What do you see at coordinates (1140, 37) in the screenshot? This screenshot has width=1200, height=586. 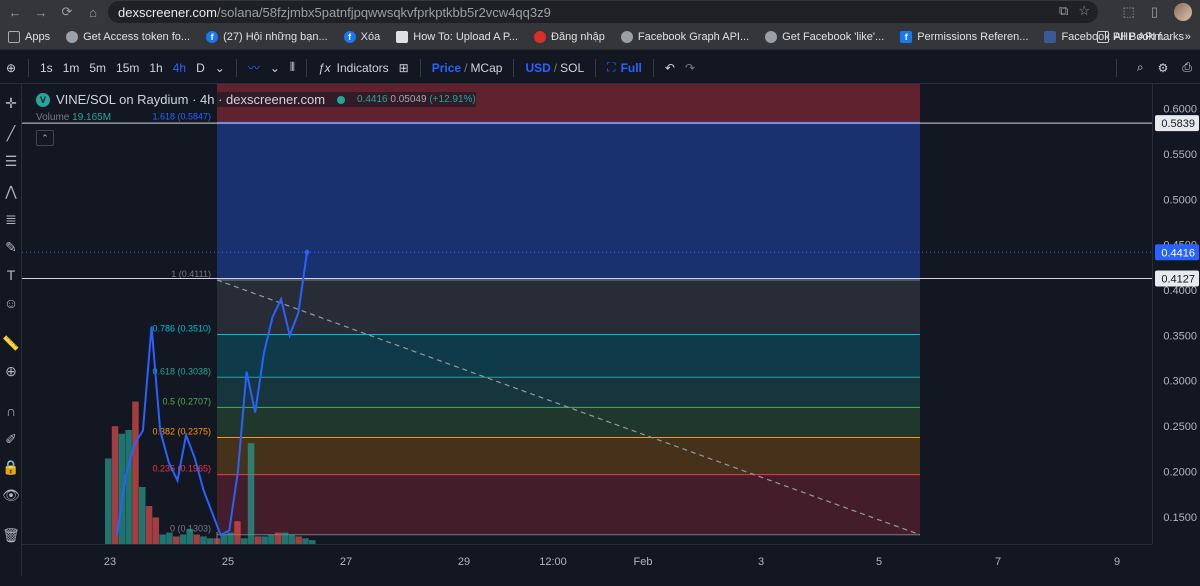 I see `all-bookmarks: All Bookmarks` at bounding box center [1140, 37].